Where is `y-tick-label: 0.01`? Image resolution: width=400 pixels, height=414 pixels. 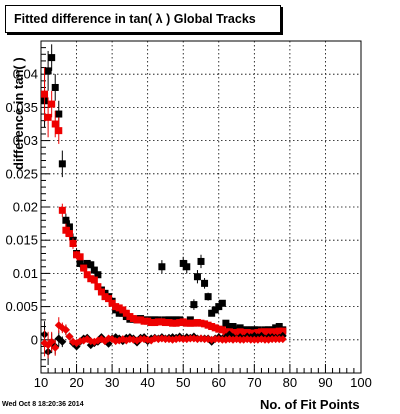 y-tick-label: 0.01 is located at coordinates (25, 273).